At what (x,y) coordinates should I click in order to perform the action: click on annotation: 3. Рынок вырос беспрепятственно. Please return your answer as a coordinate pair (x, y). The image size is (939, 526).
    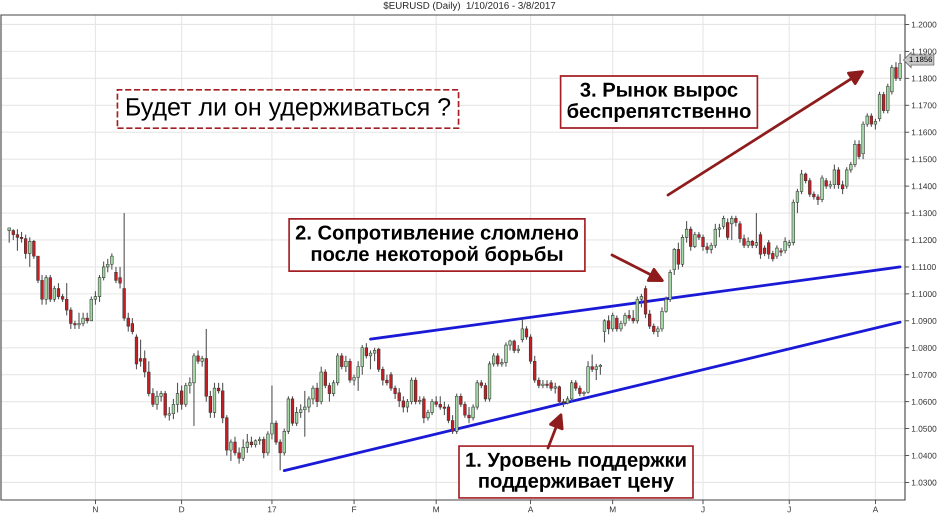
    Looking at the image, I should click on (659, 102).